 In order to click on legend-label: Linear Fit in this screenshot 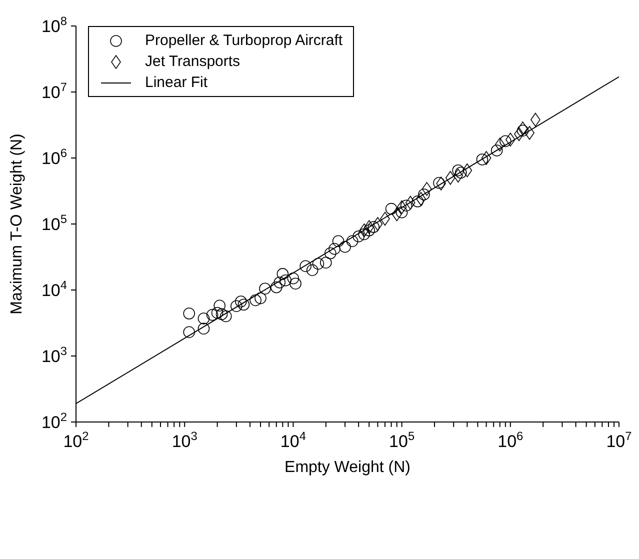, I will do `click(176, 82)`.